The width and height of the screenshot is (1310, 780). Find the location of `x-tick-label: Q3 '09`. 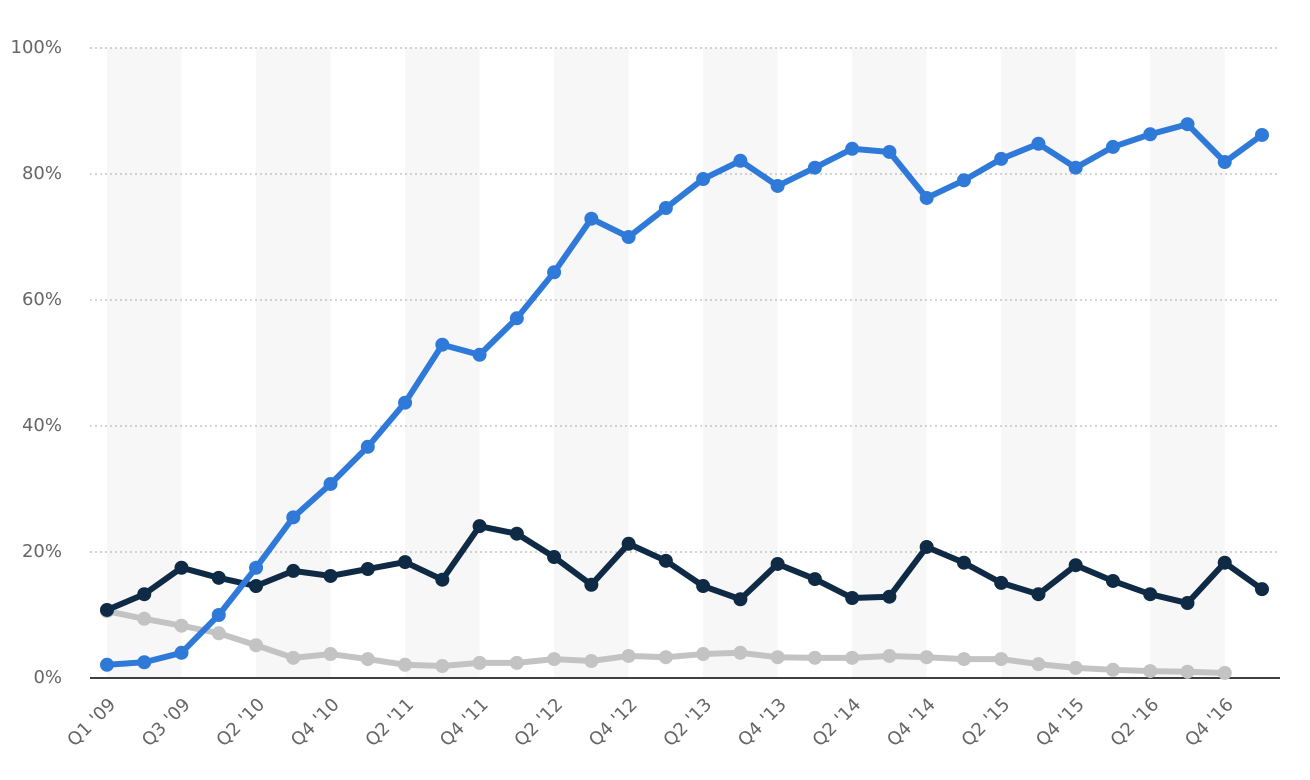

x-tick-label: Q3 '09 is located at coordinates (166, 722).